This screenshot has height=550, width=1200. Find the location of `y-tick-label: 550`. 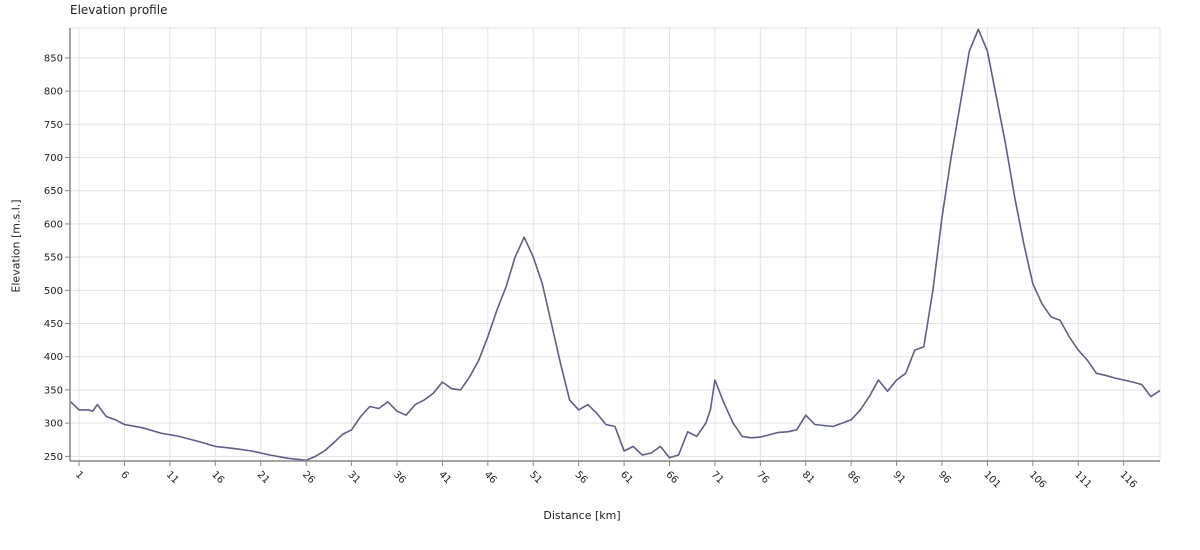

y-tick-label: 550 is located at coordinates (53, 258).